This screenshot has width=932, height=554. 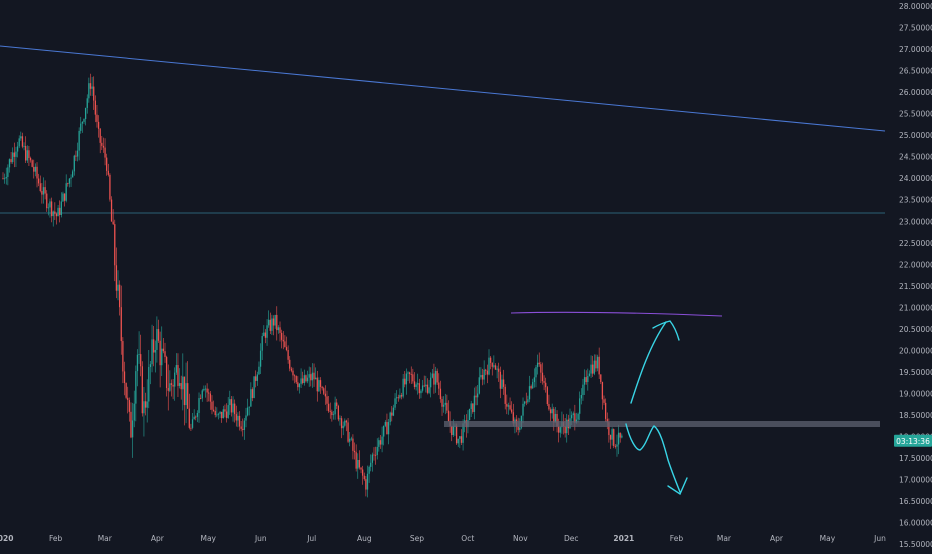 What do you see at coordinates (915, 501) in the screenshot?
I see `y-tick-label: 16.50000` at bounding box center [915, 501].